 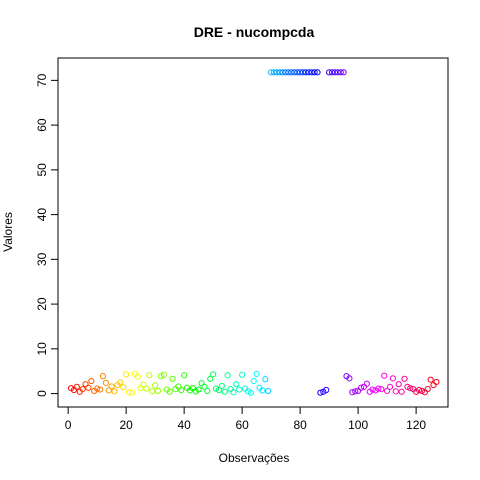 I want to click on x-tick-label: 60, so click(x=242, y=425).